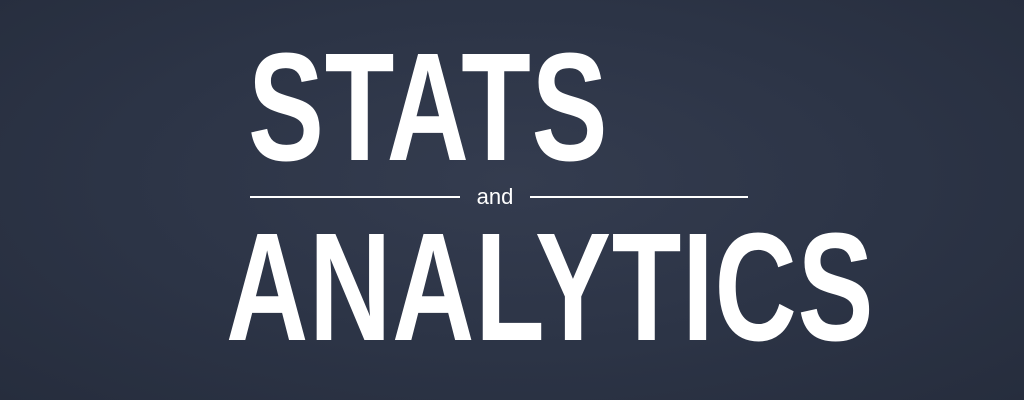 The width and height of the screenshot is (1024, 400). Describe the element at coordinates (639, 197) in the screenshot. I see `divider-line-right` at that location.